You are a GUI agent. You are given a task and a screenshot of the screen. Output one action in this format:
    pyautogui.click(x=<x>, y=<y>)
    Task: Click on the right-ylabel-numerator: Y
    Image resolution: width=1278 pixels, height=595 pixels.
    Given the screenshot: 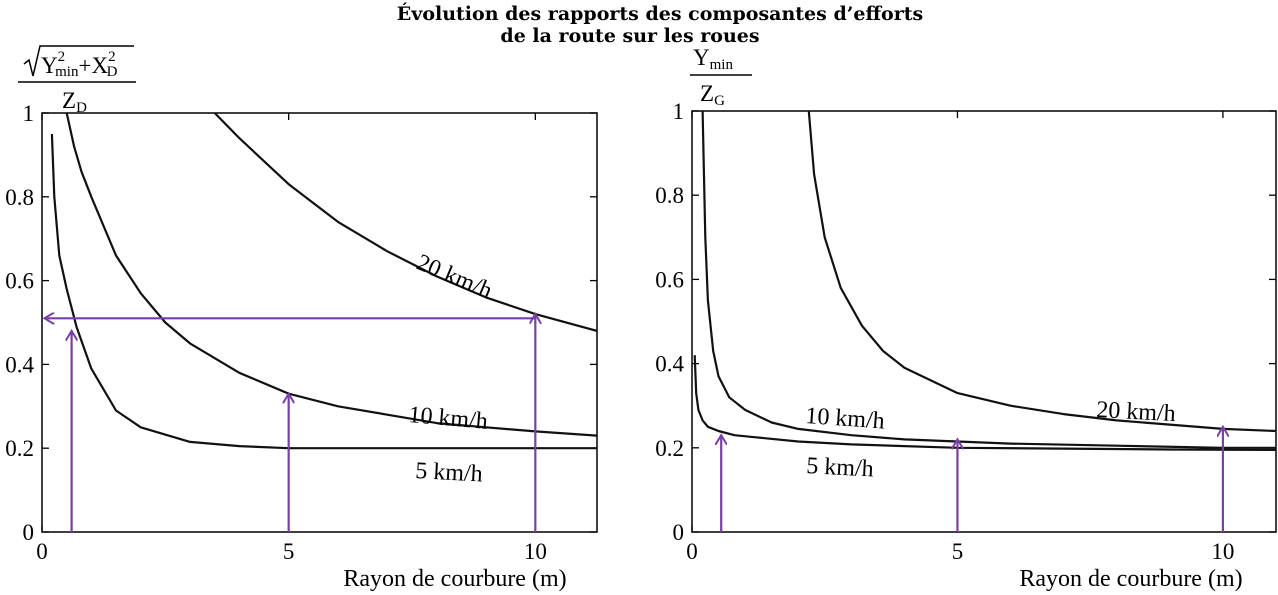 What is the action you would take?
    pyautogui.click(x=701, y=57)
    